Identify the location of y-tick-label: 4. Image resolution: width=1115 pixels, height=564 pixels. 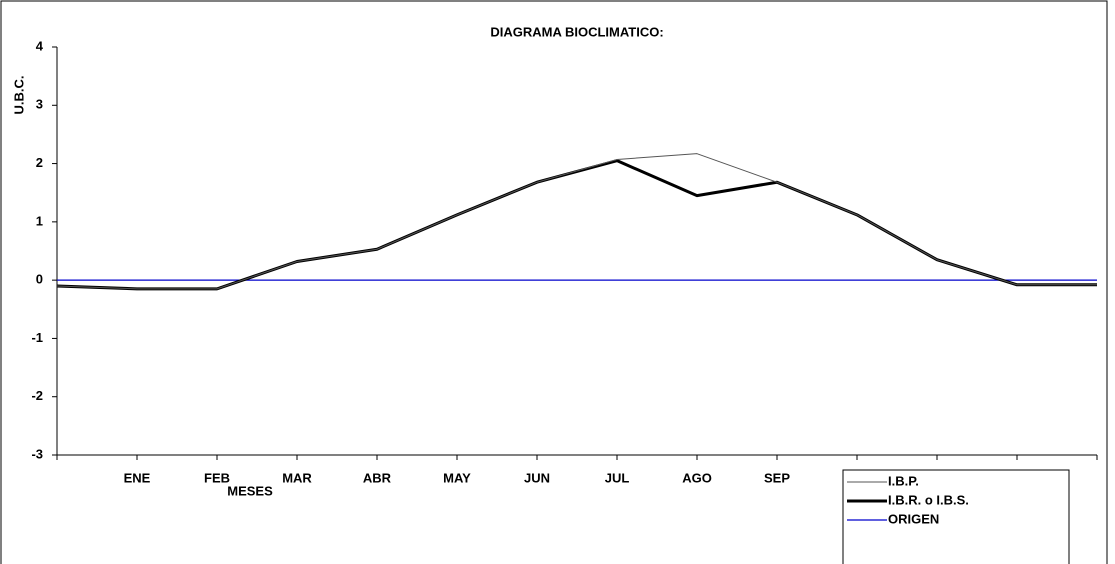
(40, 45).